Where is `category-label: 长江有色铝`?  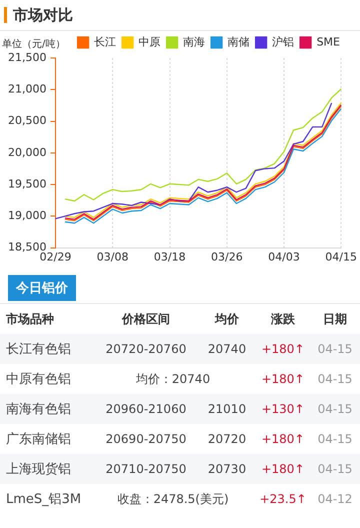
category-label: 长江有色铝 is located at coordinates (38, 349).